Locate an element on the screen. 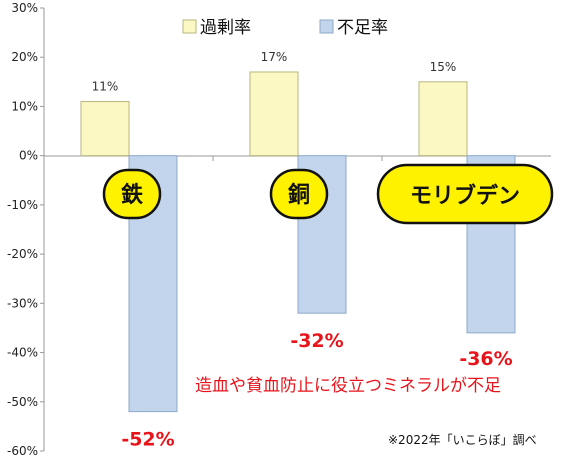 The width and height of the screenshot is (564, 459). data-label-excess: 17% is located at coordinates (274, 57).